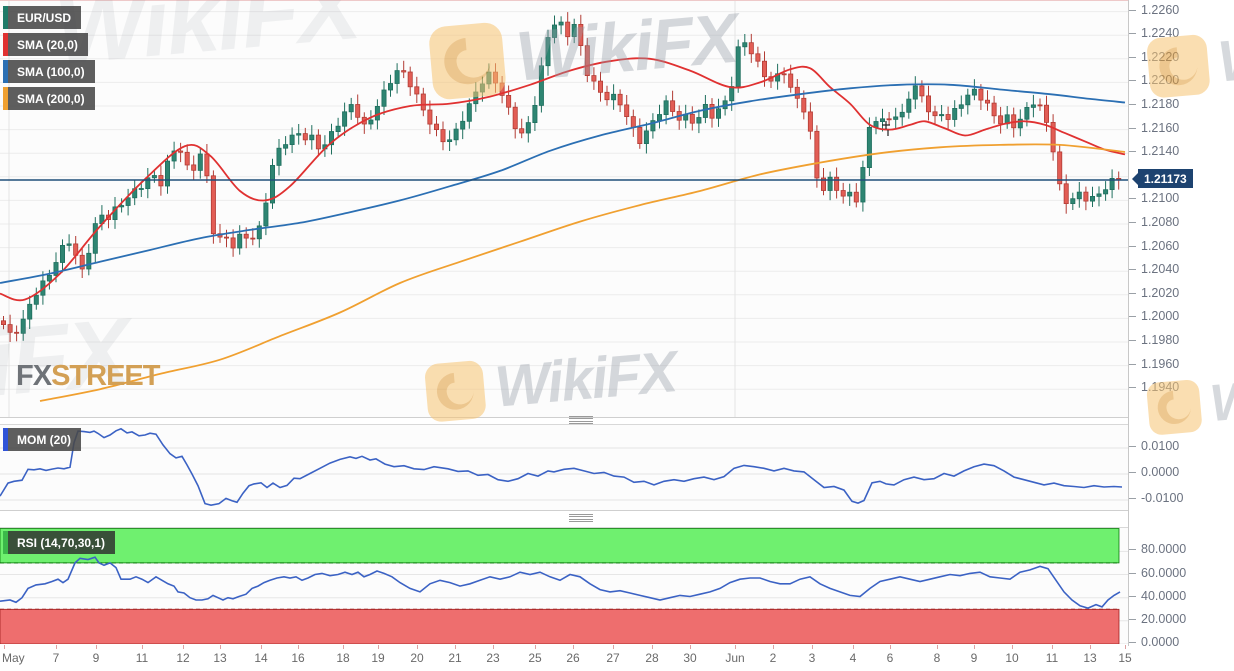 This screenshot has height=671, width=1234. What do you see at coordinates (1052, 658) in the screenshot?
I see `x-axis-label: 11` at bounding box center [1052, 658].